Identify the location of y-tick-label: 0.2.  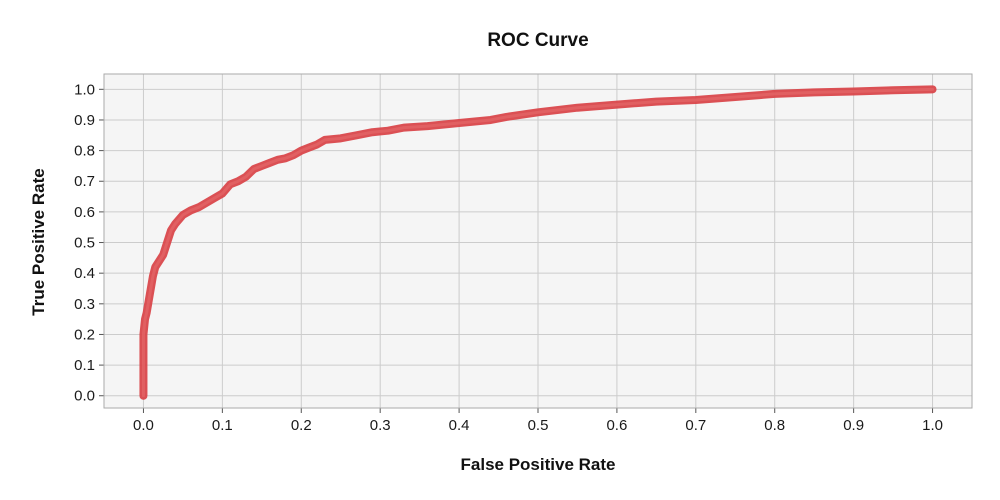
(84, 334).